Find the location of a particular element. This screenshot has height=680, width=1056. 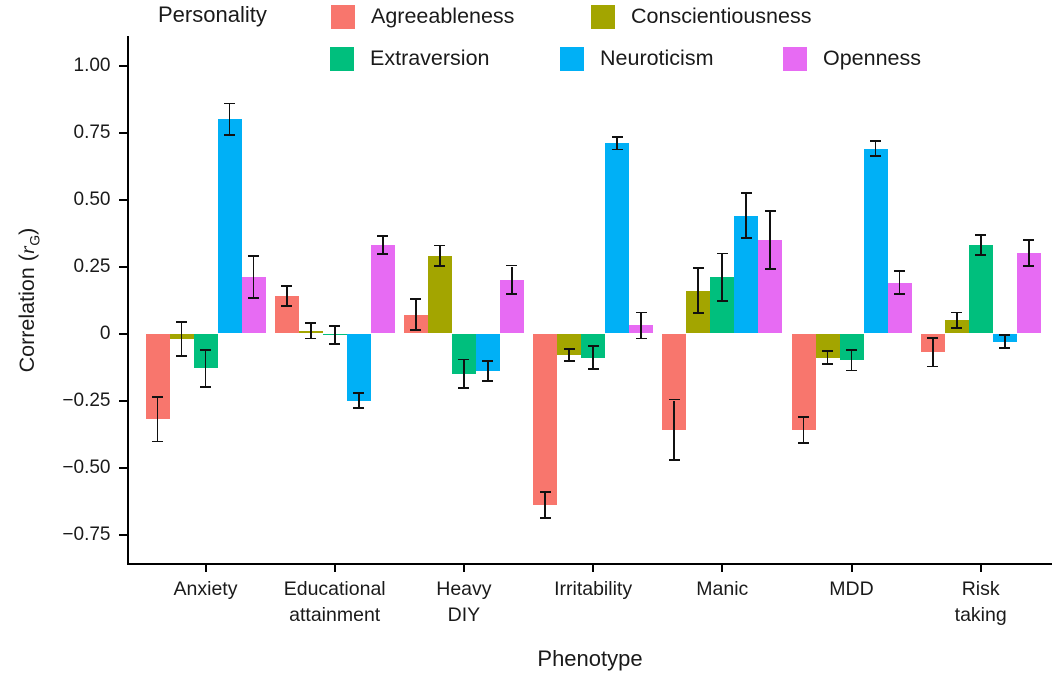

y-tick-label: 0.50 is located at coordinates (92, 199).